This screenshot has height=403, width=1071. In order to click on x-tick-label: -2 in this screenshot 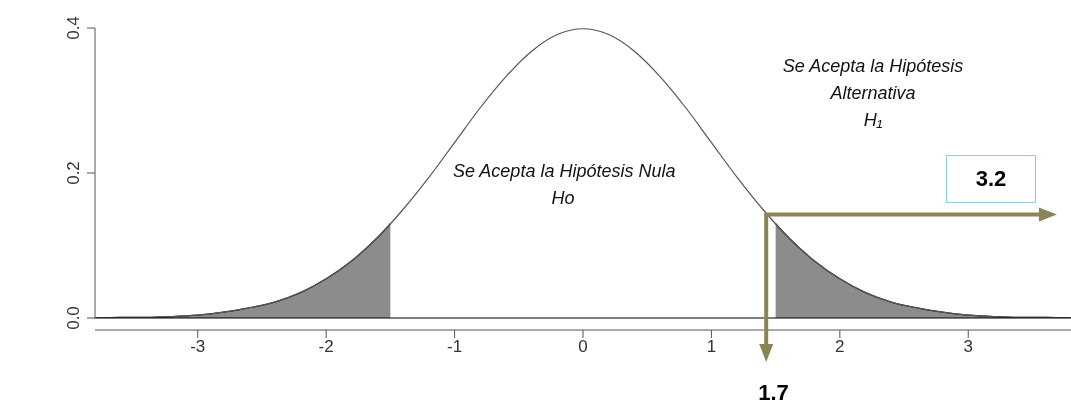, I will do `click(326, 347)`.